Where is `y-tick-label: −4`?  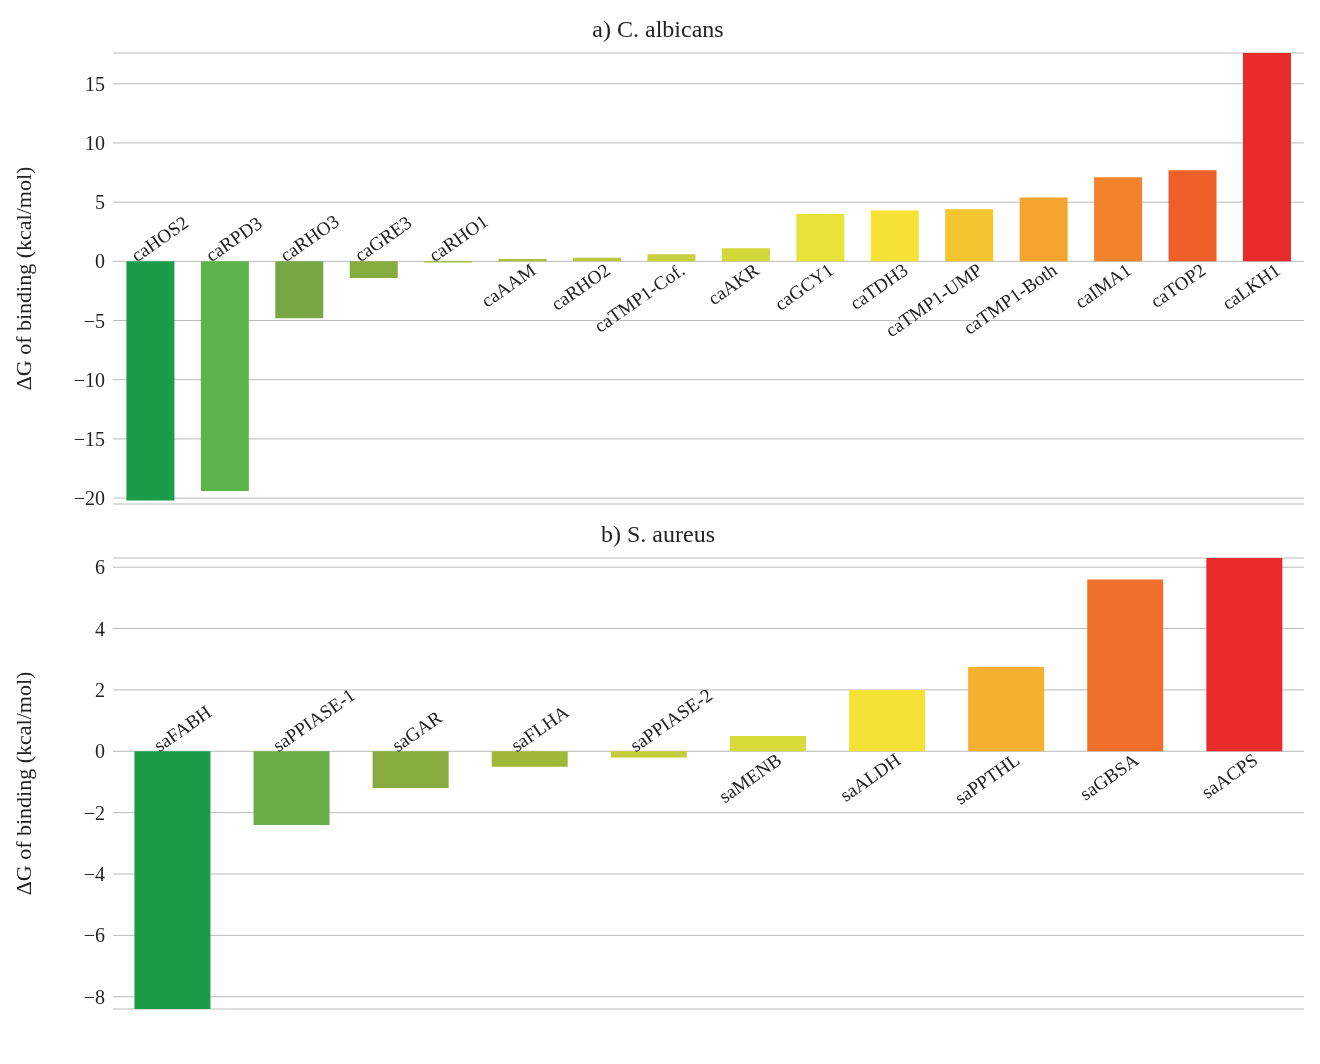 y-tick-label: −4 is located at coordinates (94, 874).